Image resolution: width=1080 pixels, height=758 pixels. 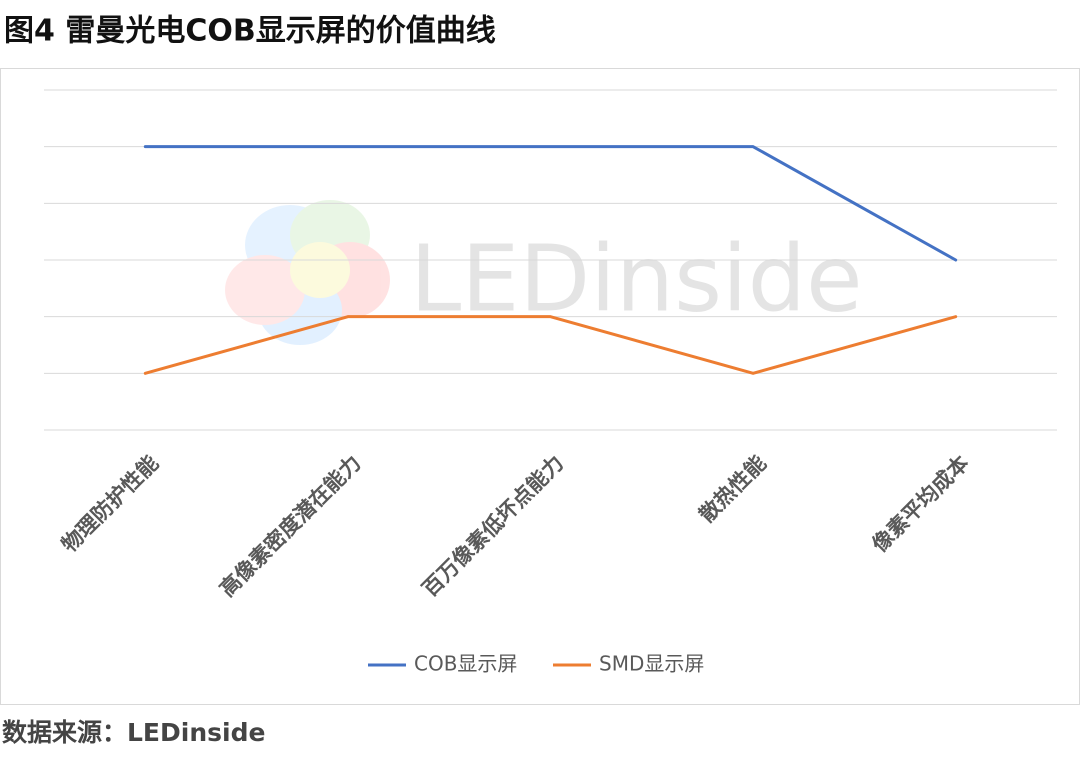 I want to click on watermark-text: LEDinside, so click(x=636, y=278).